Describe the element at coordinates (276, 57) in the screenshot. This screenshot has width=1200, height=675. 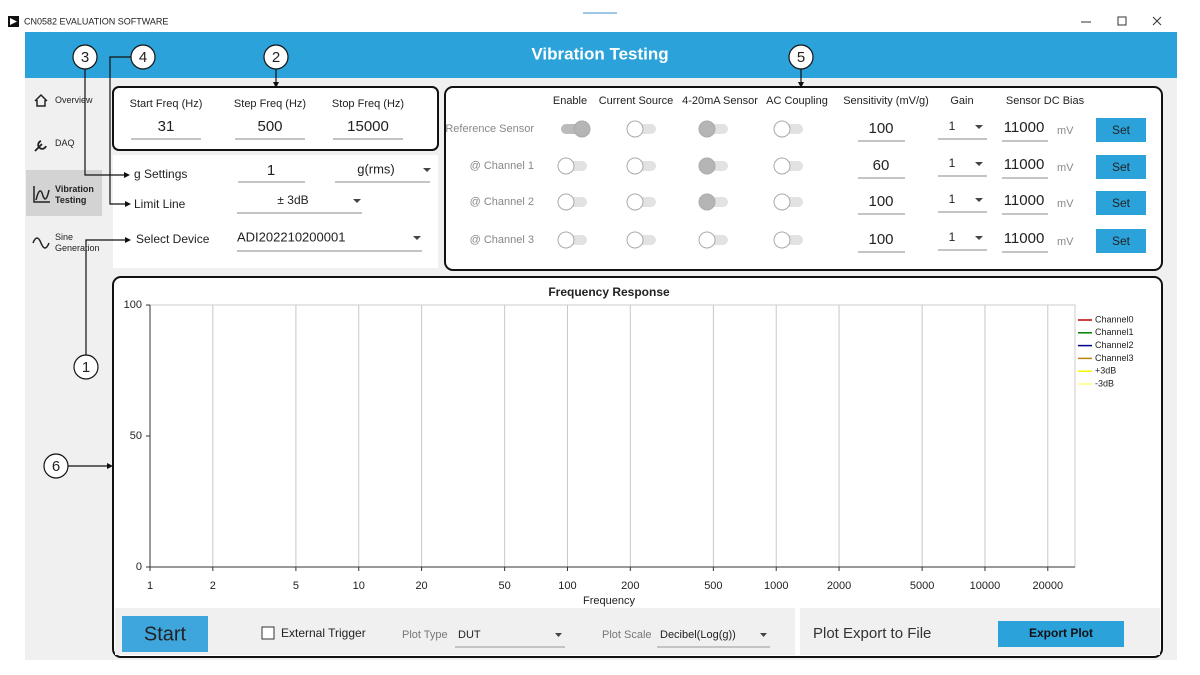
I see `callout-number: 2` at that location.